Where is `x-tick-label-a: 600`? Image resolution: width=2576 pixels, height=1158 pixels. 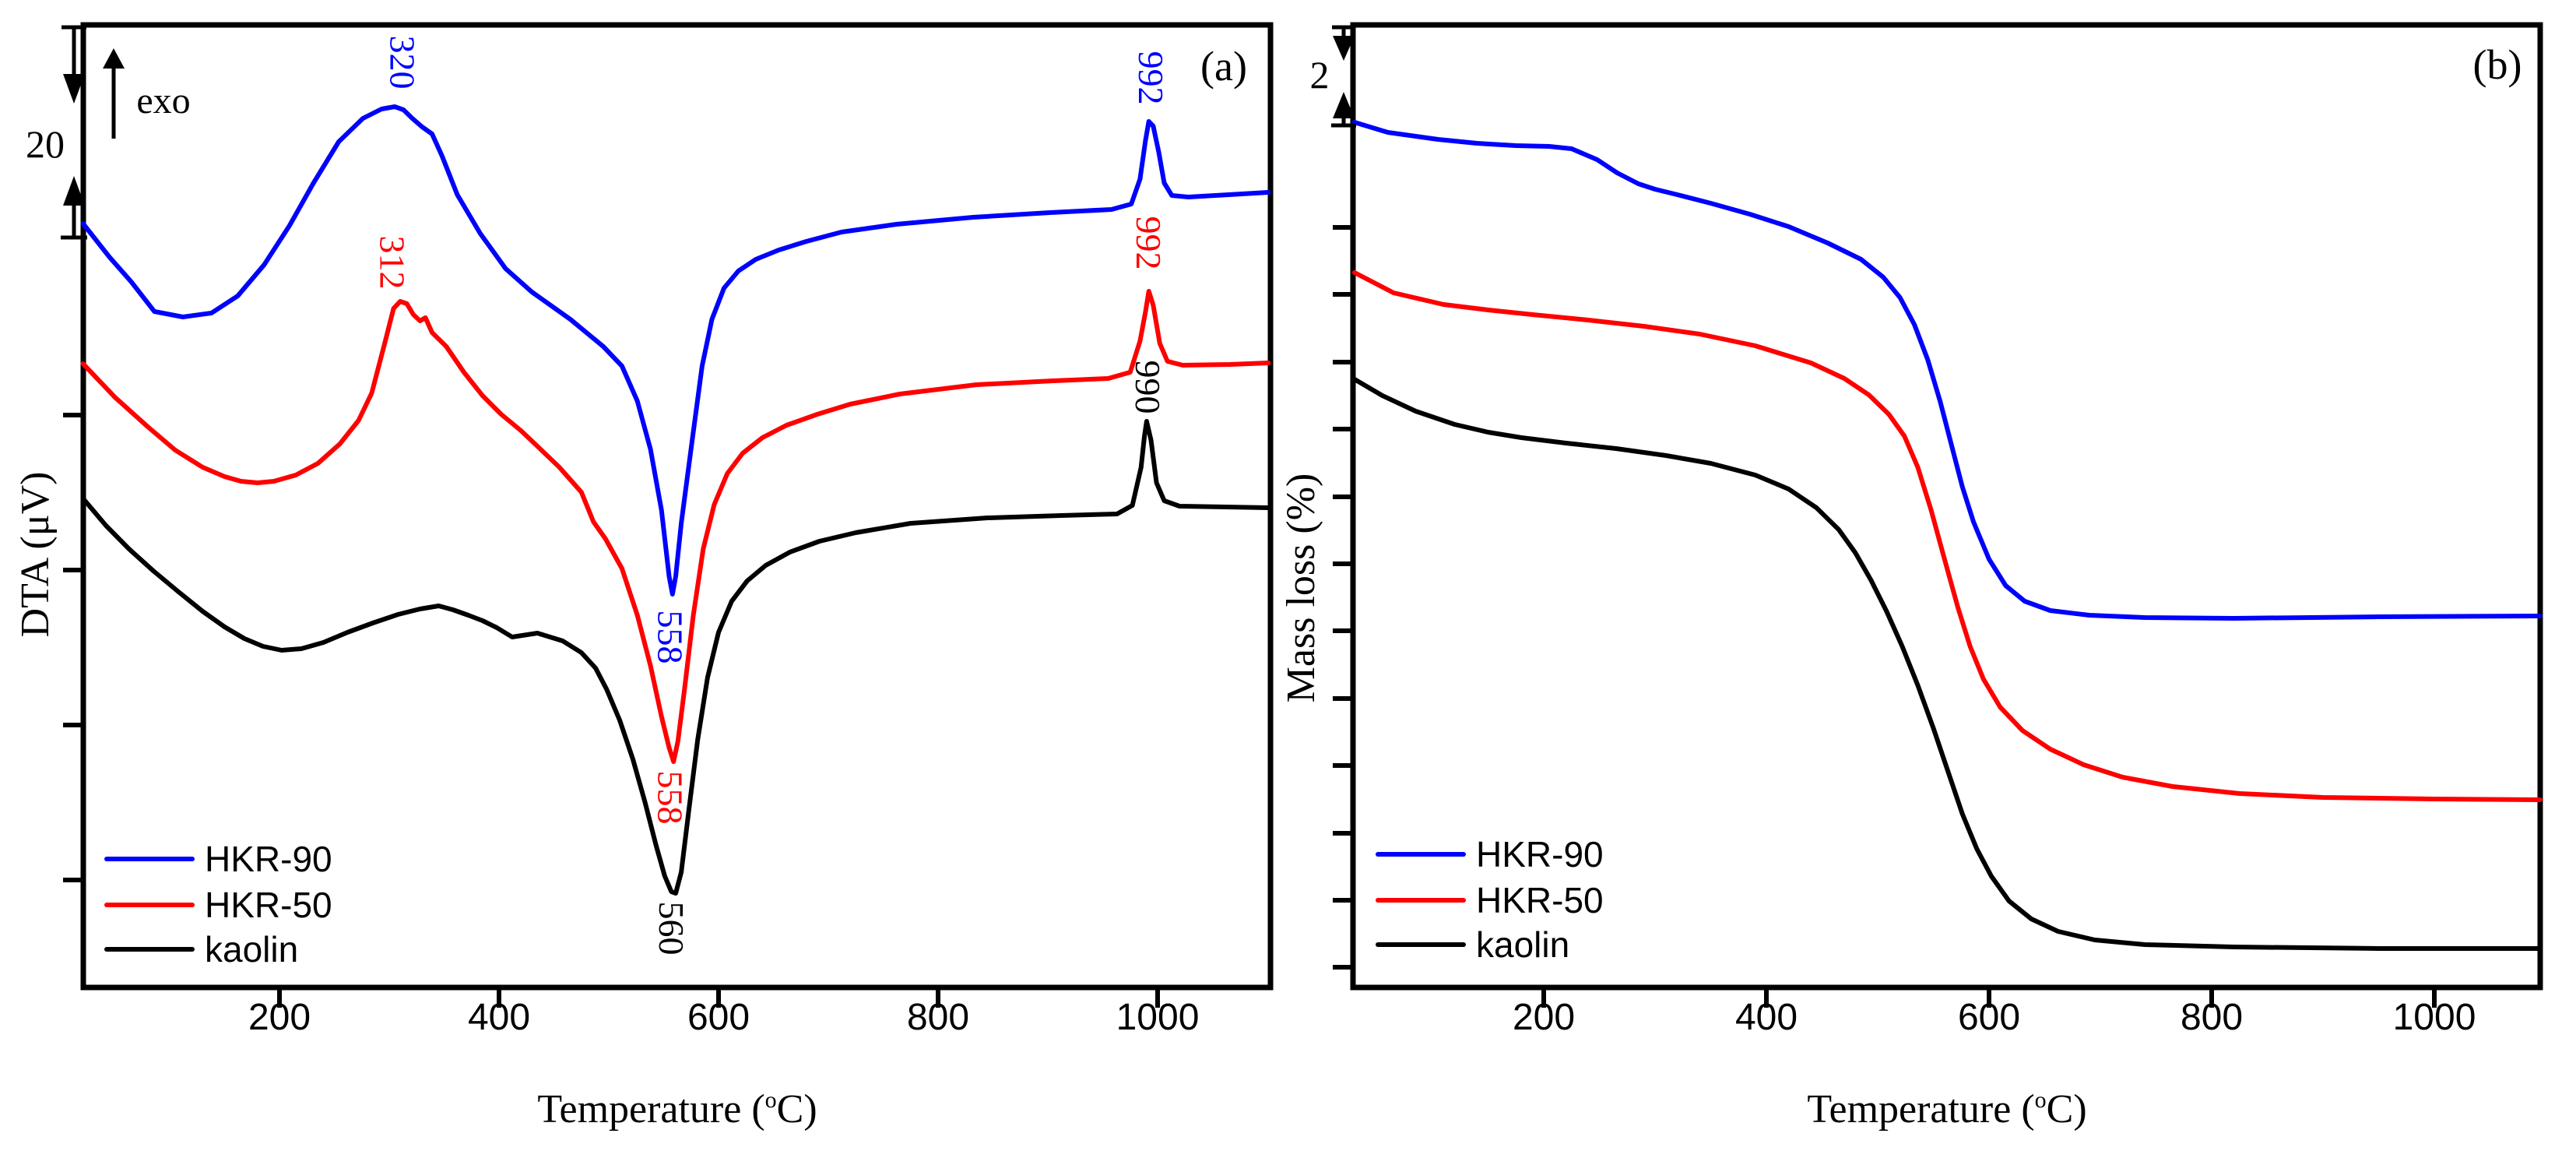
x-tick-label-a: 600 is located at coordinates (719, 1017).